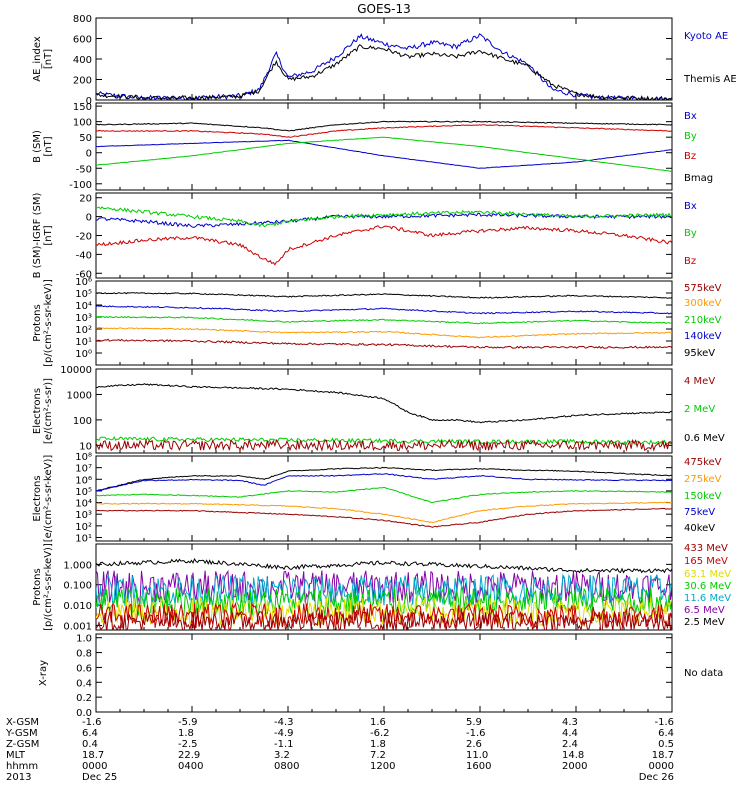 Image resolution: width=750 pixels, height=804 pixels. What do you see at coordinates (77, 626) in the screenshot?
I see `y-tick-label: 0.001` at bounding box center [77, 626].